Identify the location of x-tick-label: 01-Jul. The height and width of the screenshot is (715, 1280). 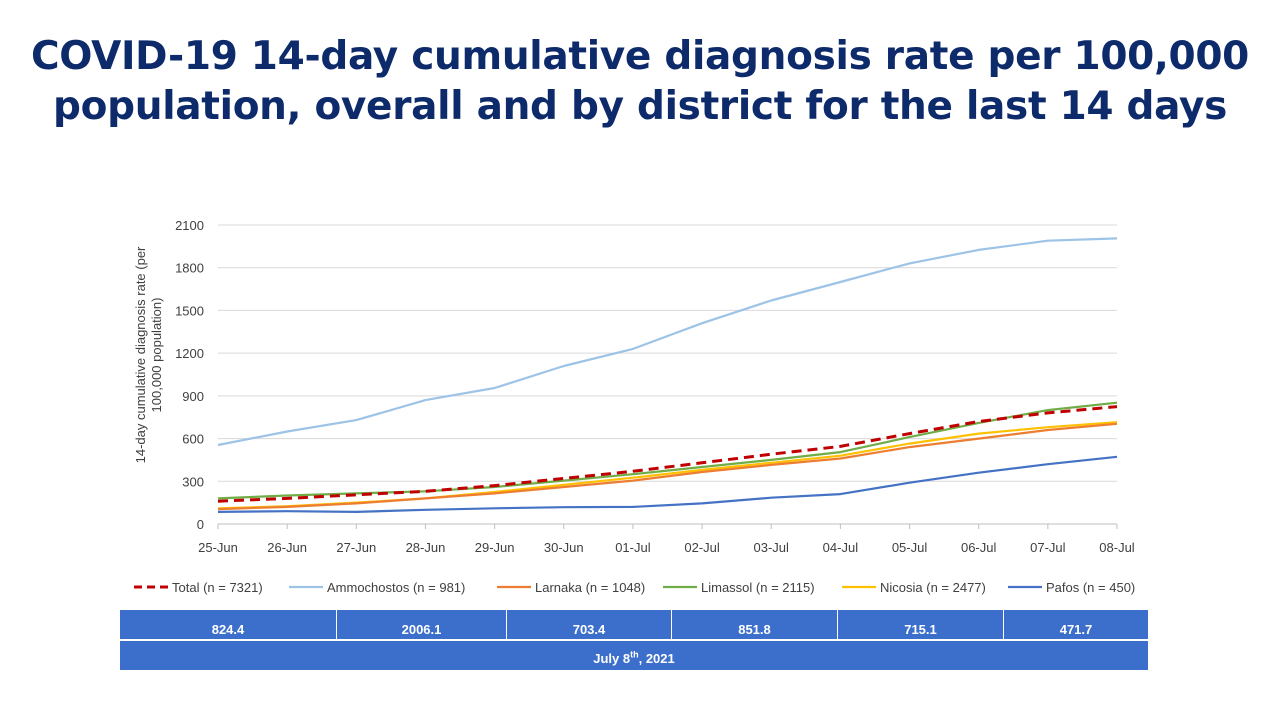
(633, 547).